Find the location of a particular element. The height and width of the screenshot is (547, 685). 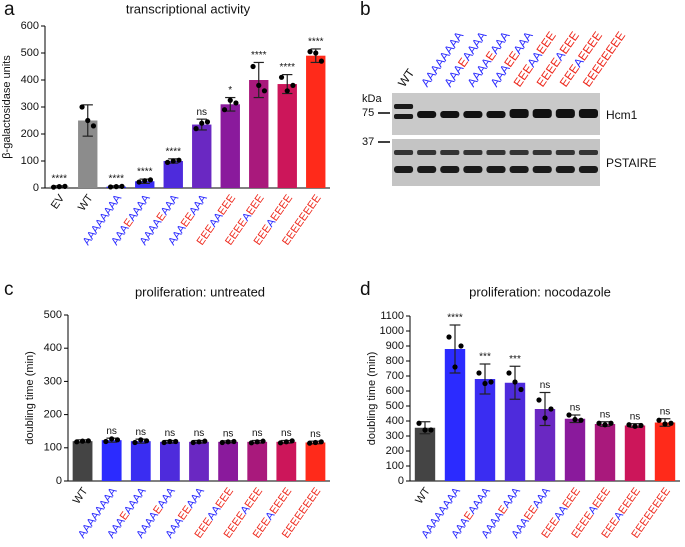

y-axis-label: β-galactosidase units is located at coordinates (7, 107).